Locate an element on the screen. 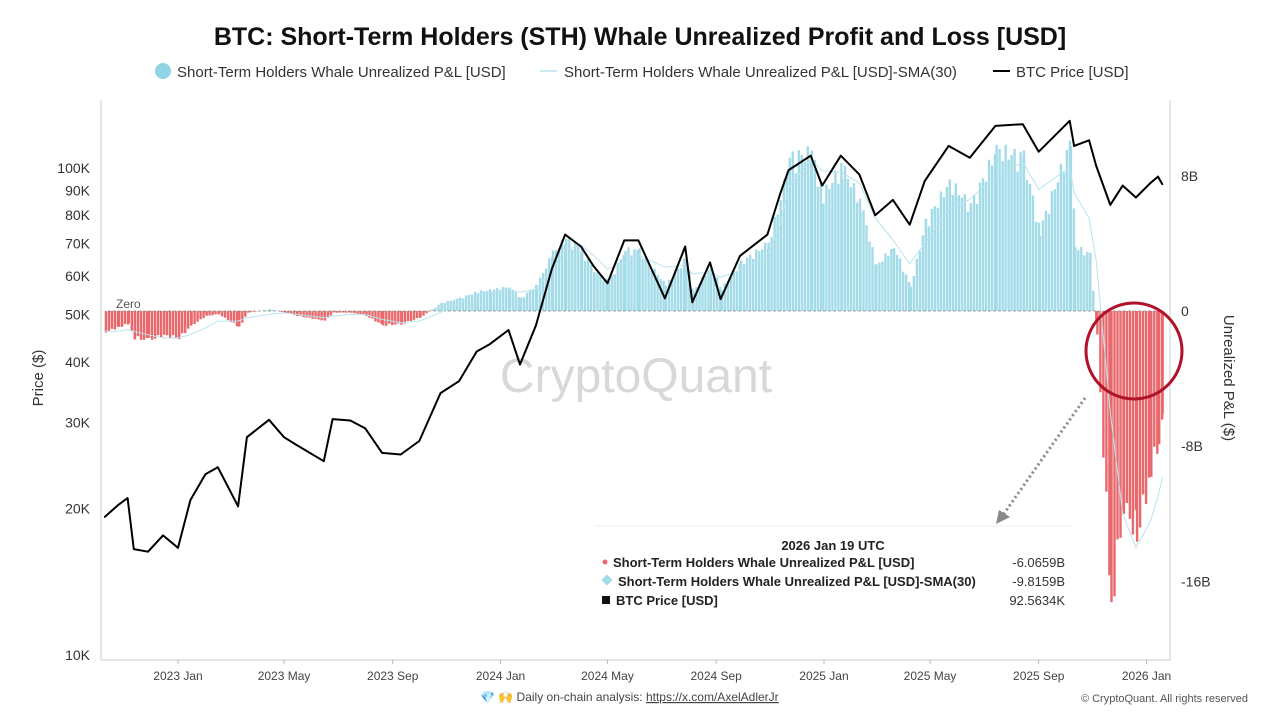 This screenshot has width=1280, height=725. left-tick-label: 100K is located at coordinates (73, 168).